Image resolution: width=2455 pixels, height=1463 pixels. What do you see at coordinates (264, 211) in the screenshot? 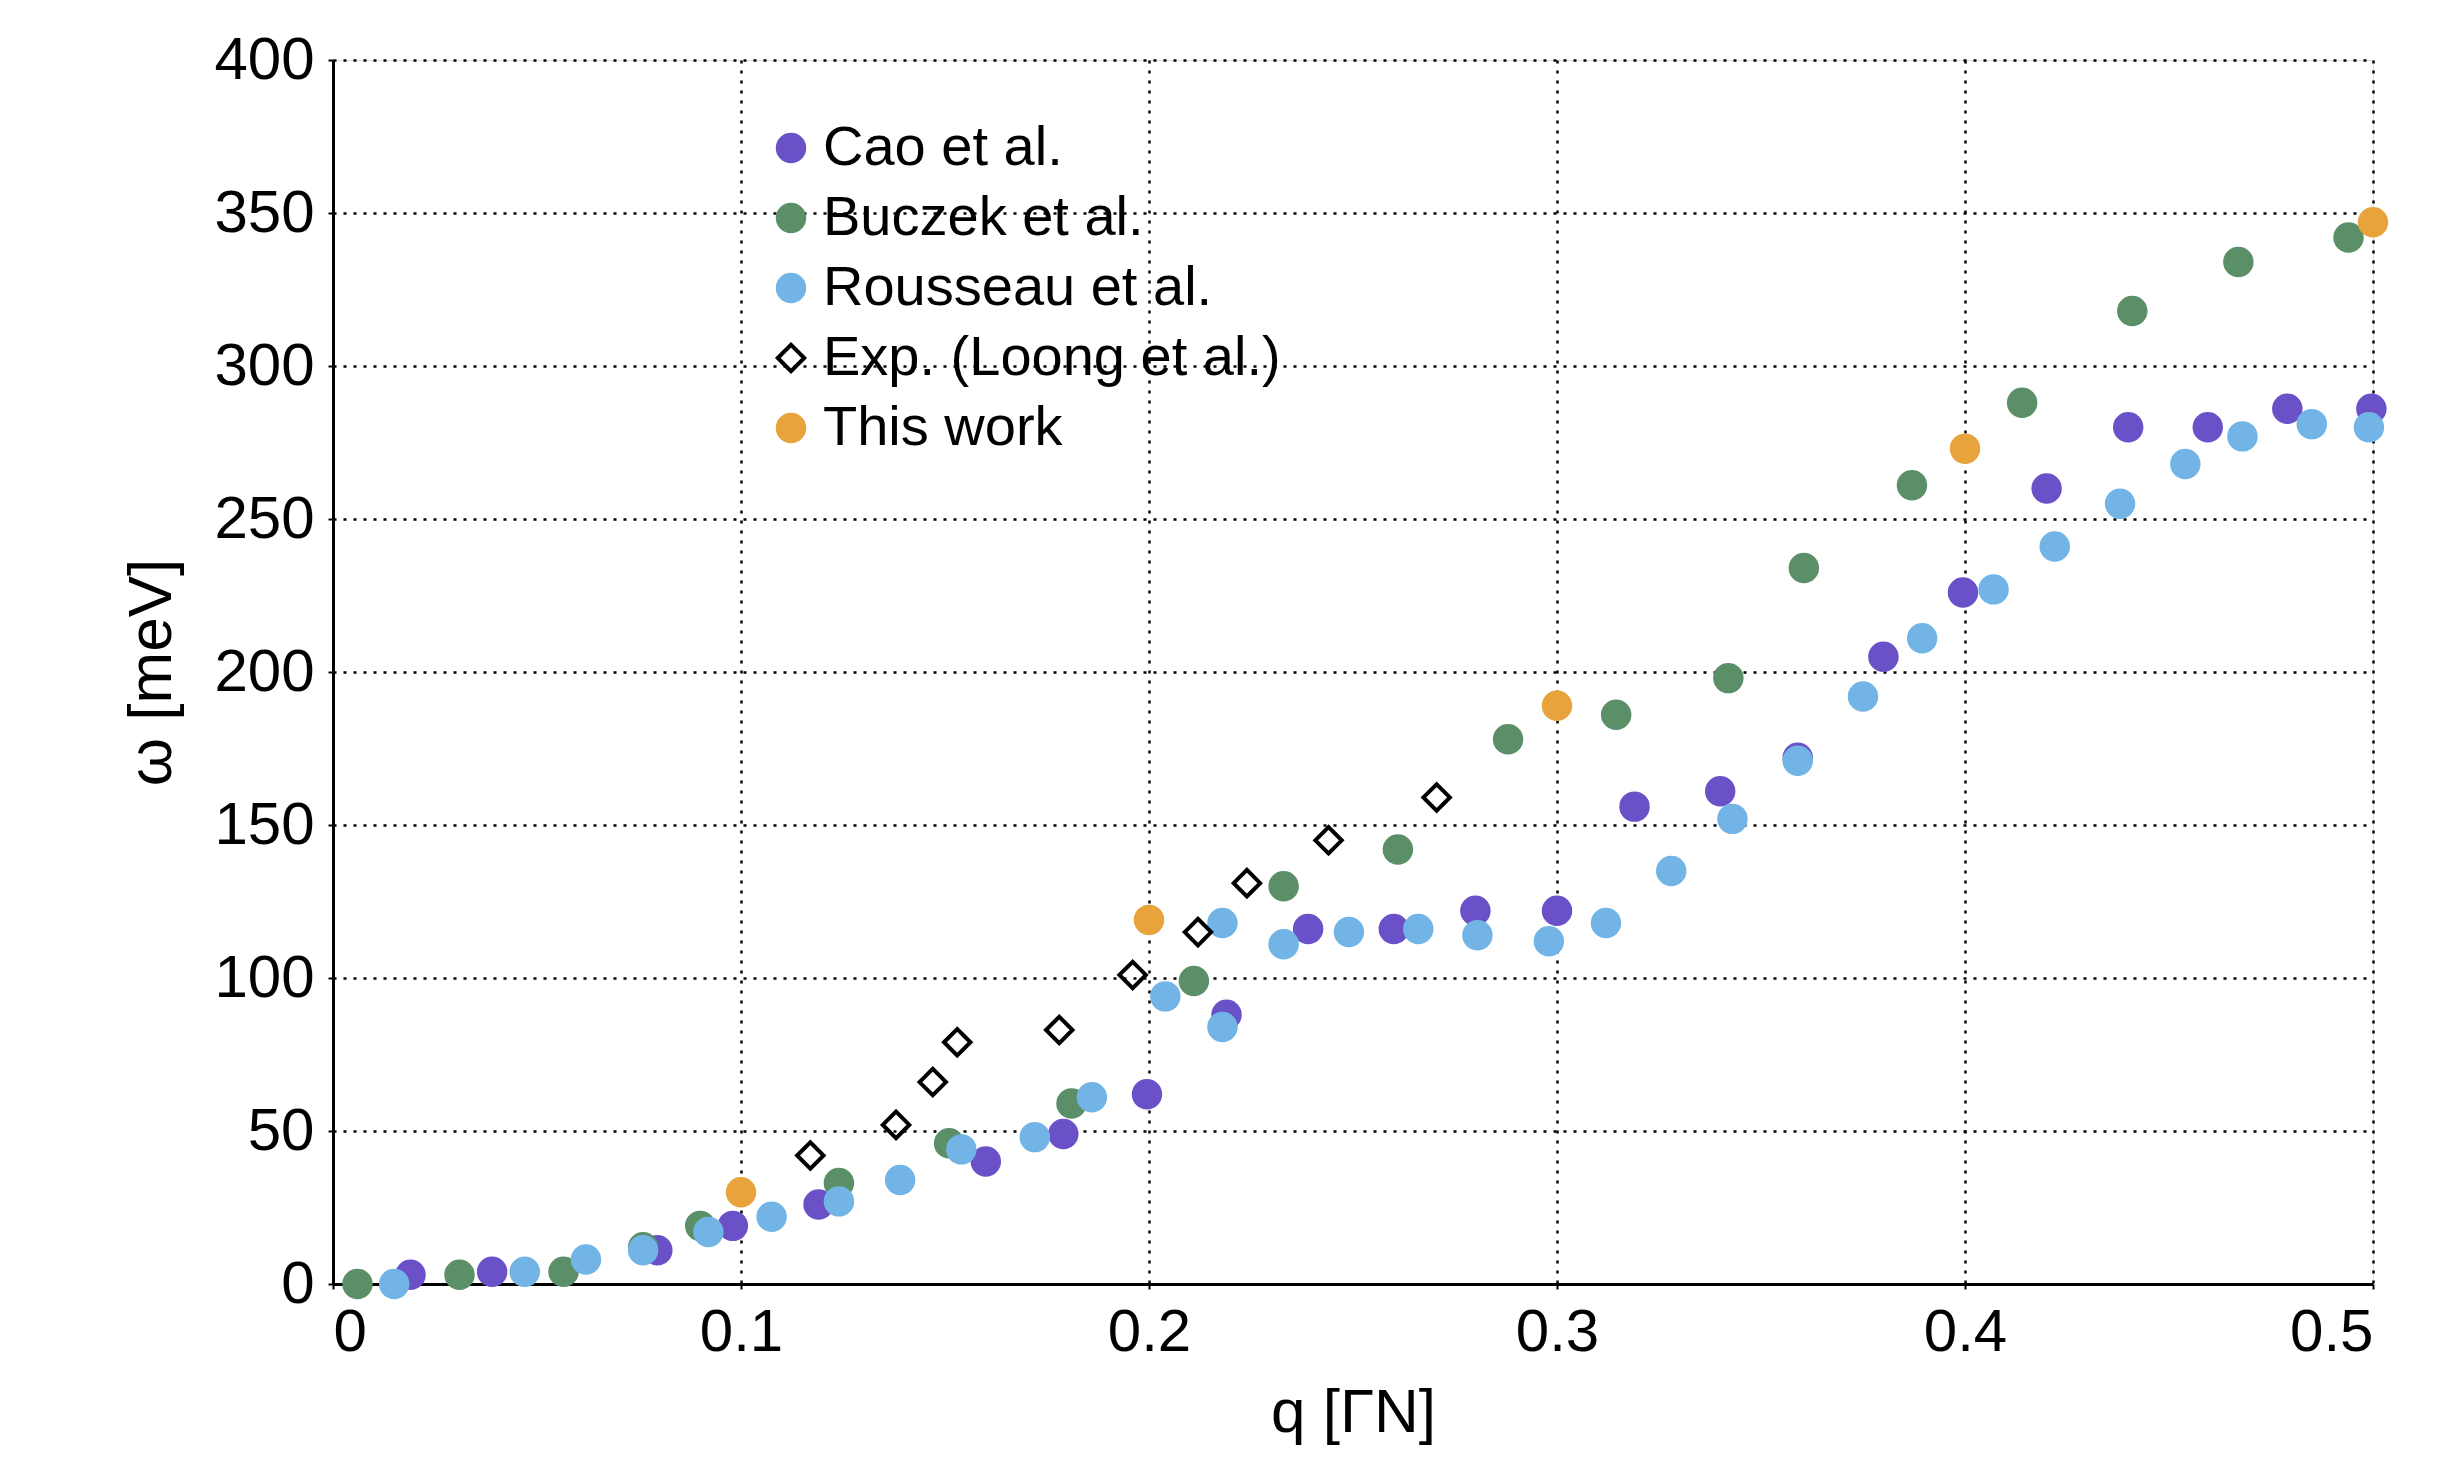
I see `y-tick-label: 350` at bounding box center [264, 211].